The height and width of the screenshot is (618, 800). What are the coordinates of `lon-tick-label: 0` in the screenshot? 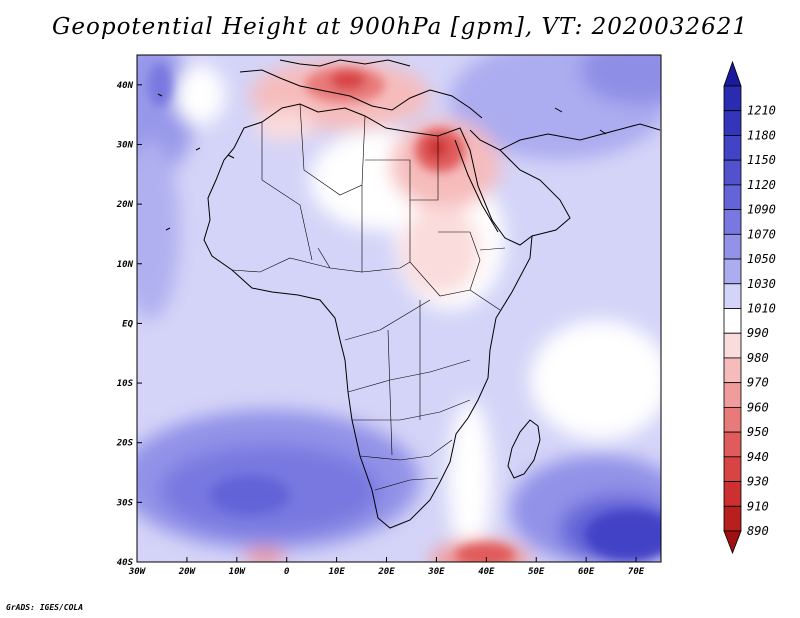 It's located at (287, 572).